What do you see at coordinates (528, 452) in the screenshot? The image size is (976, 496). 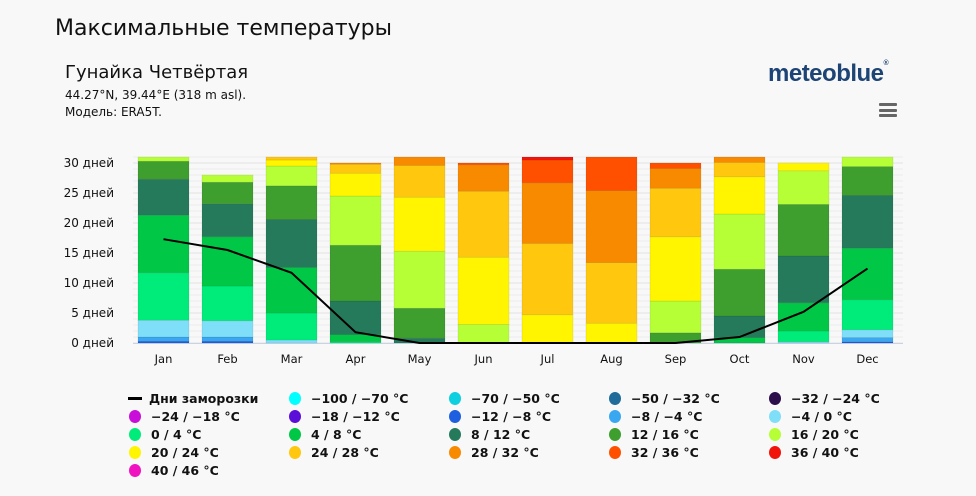 I see `legend-item: 28 / 32 °C` at bounding box center [528, 452].